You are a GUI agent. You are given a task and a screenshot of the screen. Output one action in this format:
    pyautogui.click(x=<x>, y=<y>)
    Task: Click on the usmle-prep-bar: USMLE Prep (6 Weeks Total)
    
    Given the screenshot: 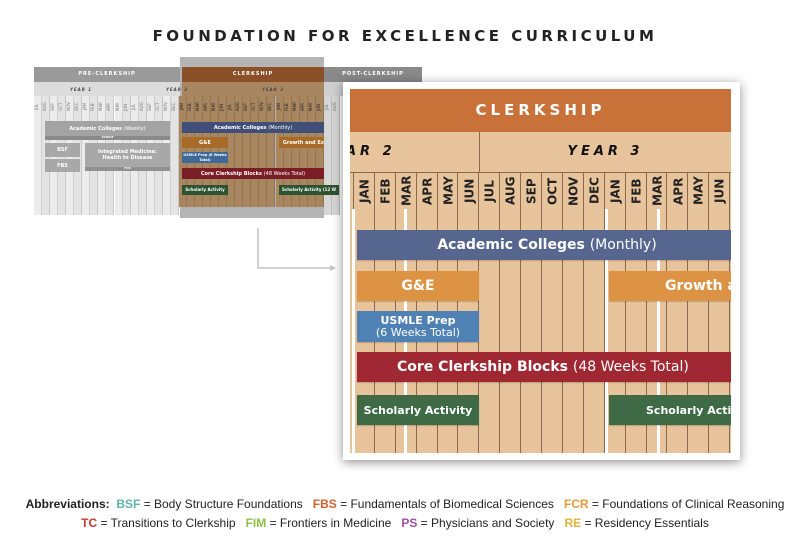 What is the action you would take?
    pyautogui.click(x=418, y=326)
    